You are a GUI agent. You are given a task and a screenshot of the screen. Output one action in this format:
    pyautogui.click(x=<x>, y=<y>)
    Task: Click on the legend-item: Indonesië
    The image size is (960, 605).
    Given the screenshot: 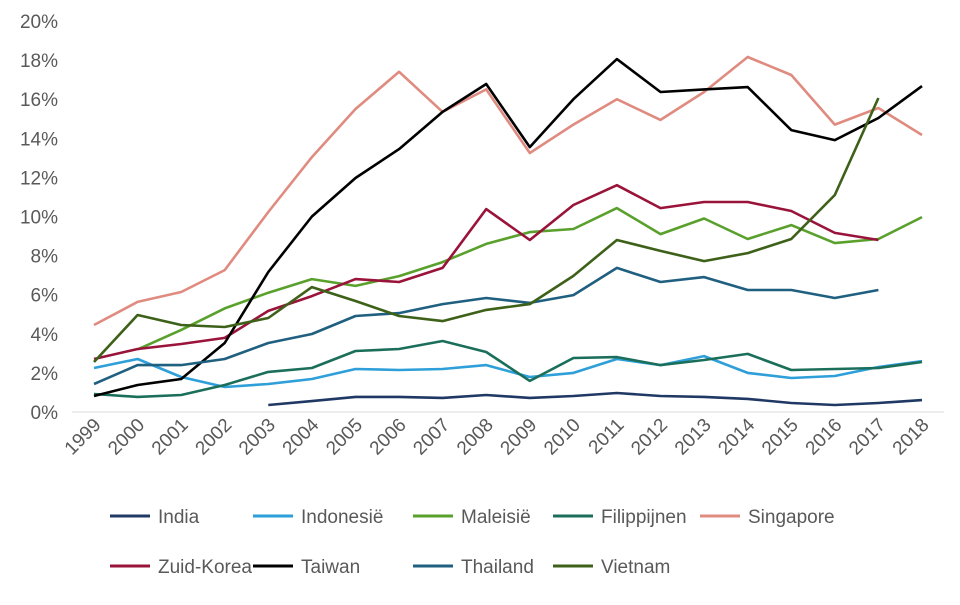 What is the action you would take?
    pyautogui.click(x=318, y=517)
    